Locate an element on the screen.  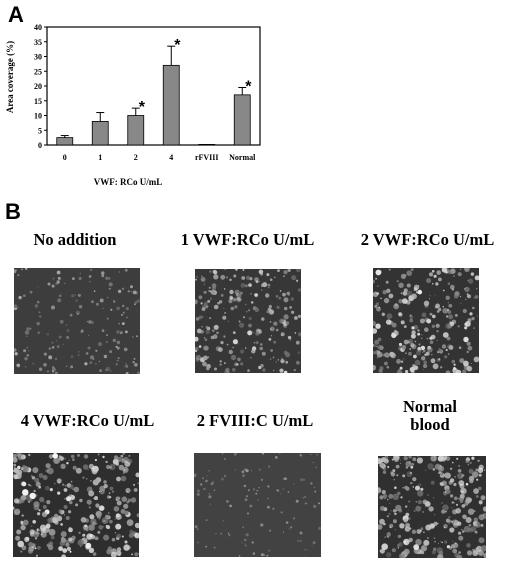
micrograph-label-2-vwf: 2 VWF:RCo U/mL is located at coordinates (427, 239).